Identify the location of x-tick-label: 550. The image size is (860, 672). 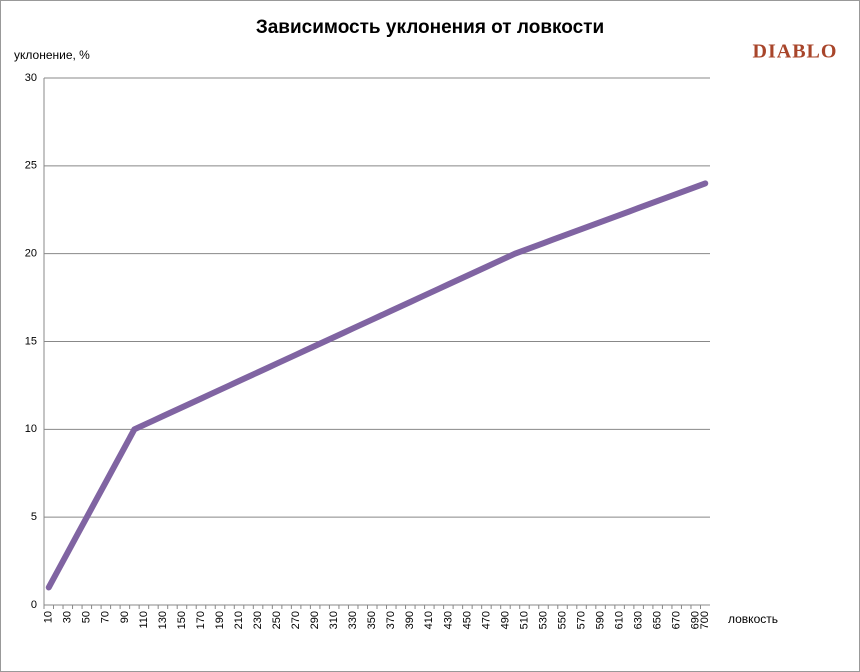
(562, 620).